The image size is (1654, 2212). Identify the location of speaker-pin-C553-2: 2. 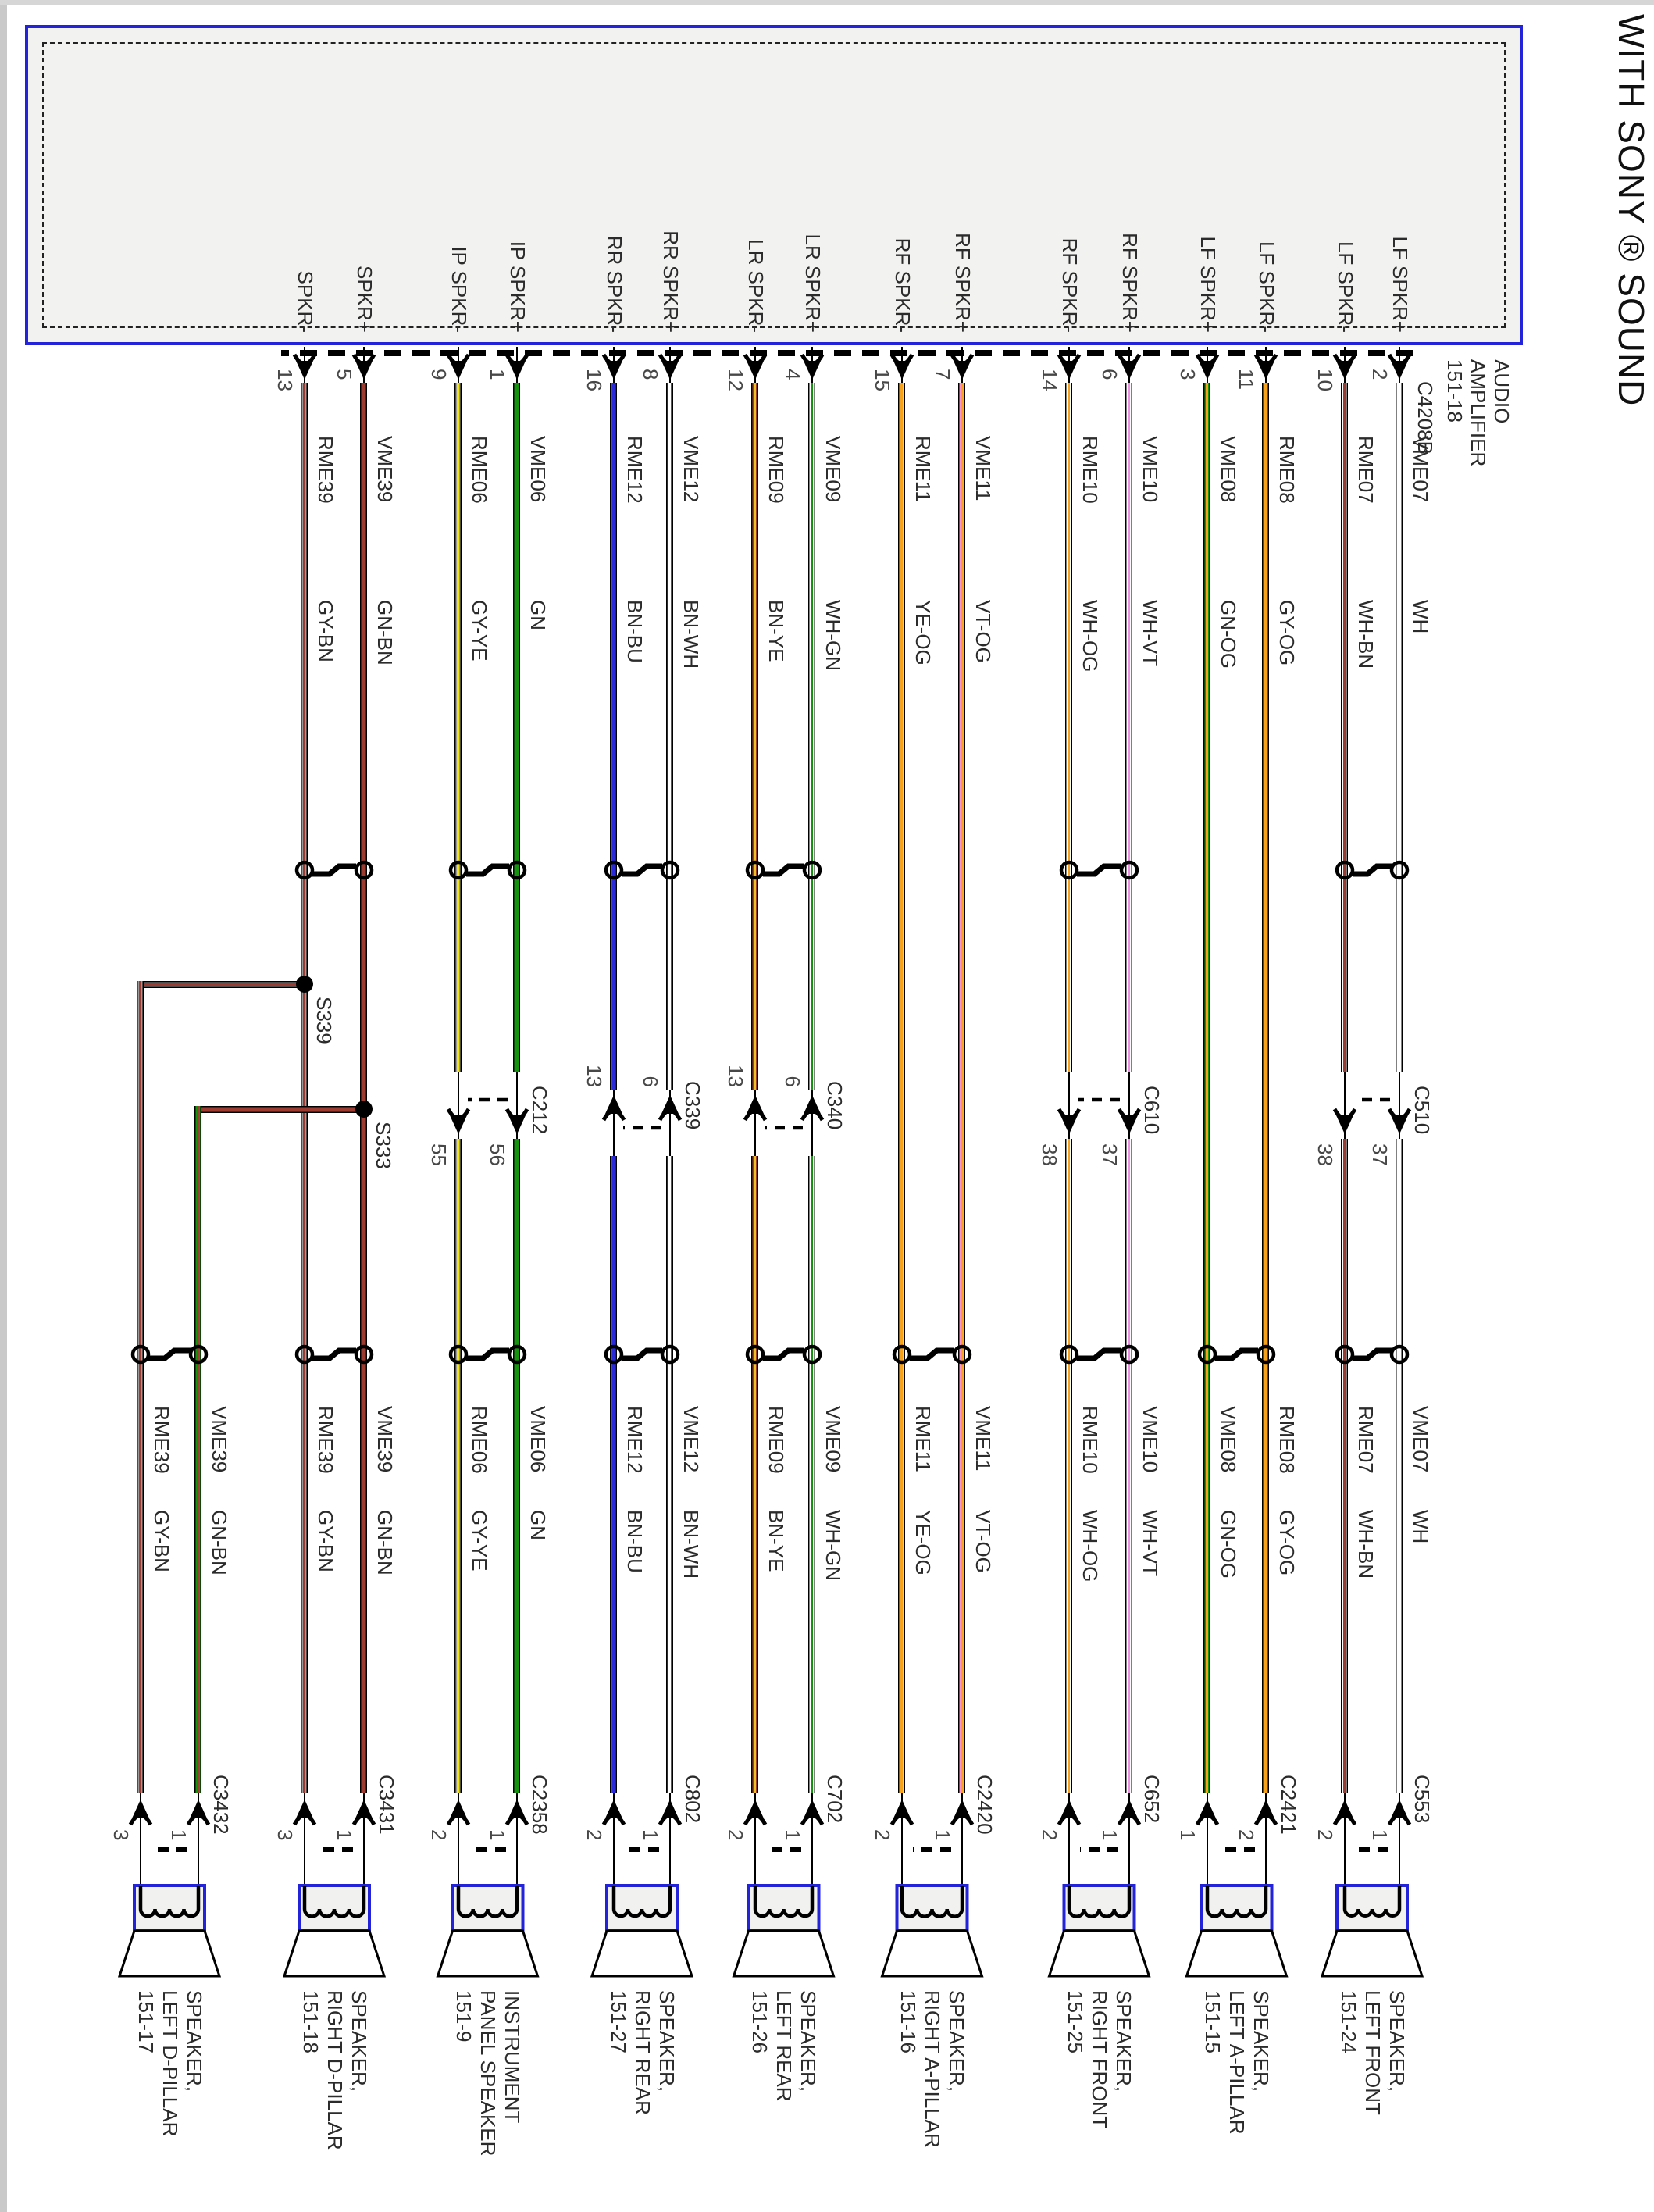
(1325, 1835).